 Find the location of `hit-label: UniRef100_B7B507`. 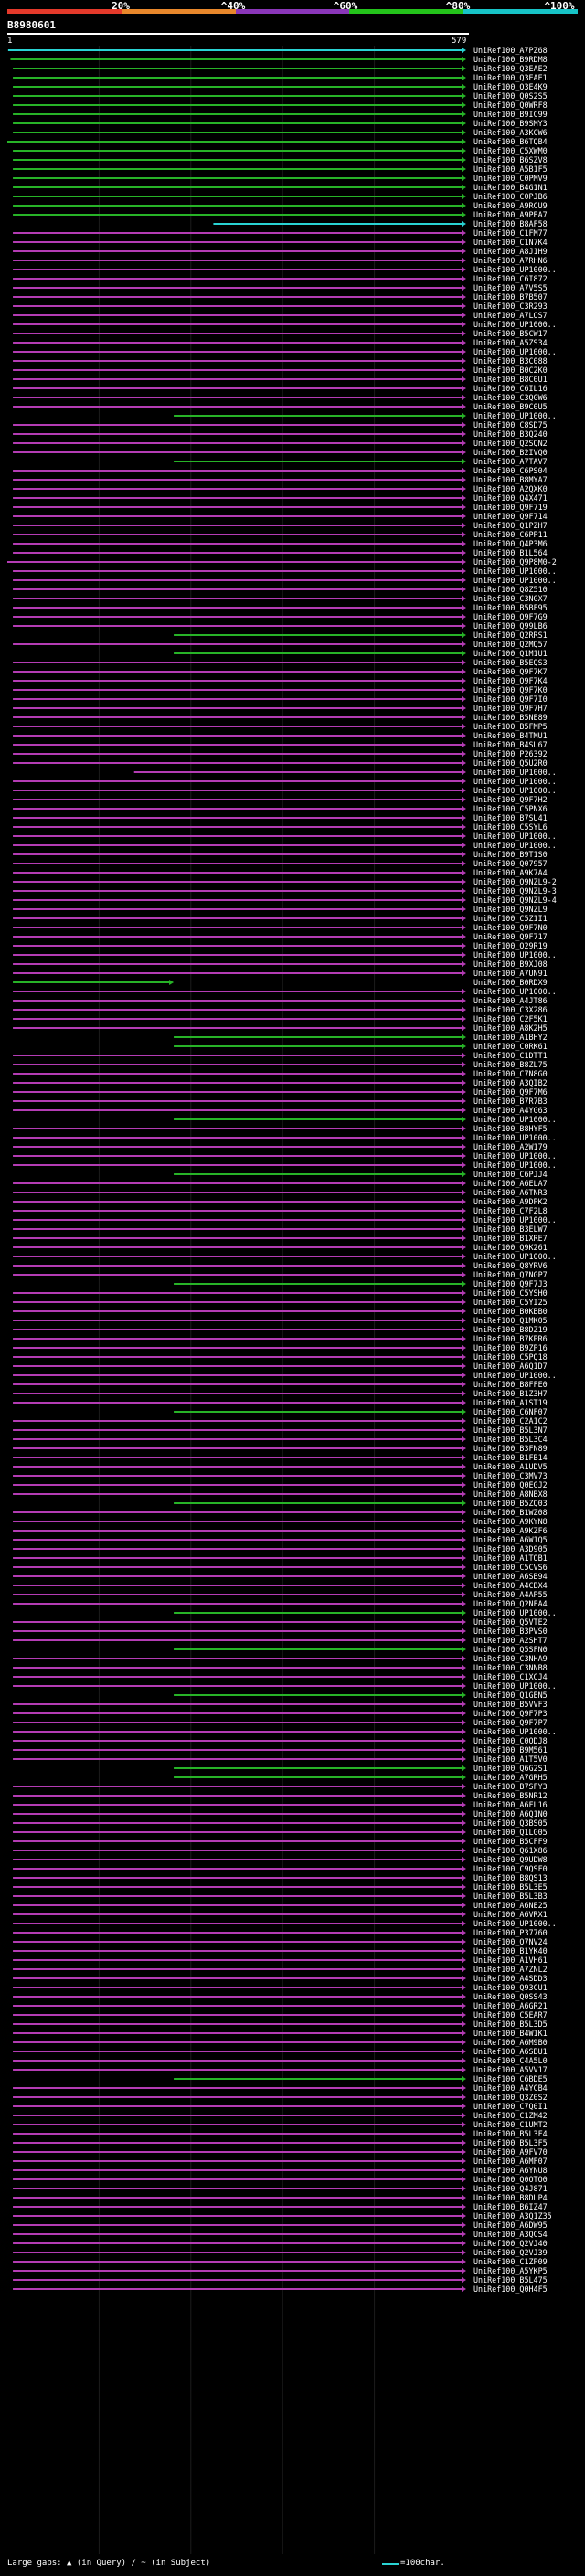

hit-label: UniRef100_B7B507 is located at coordinates (511, 297).